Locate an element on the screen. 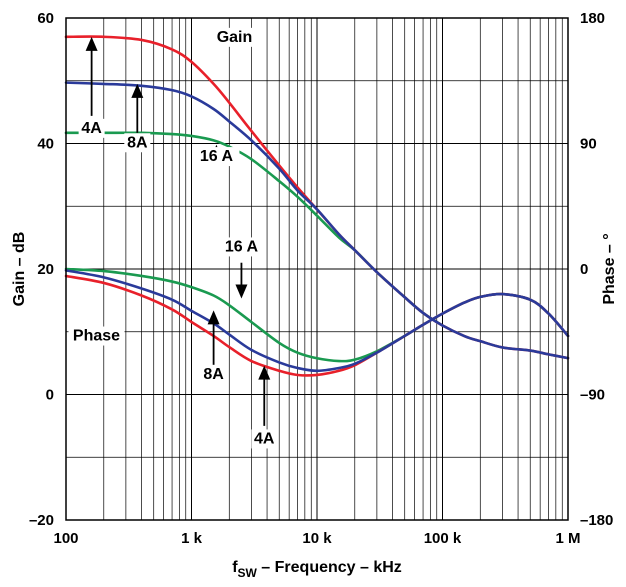  arrowhead-phase-16a-label is located at coordinates (241, 291).